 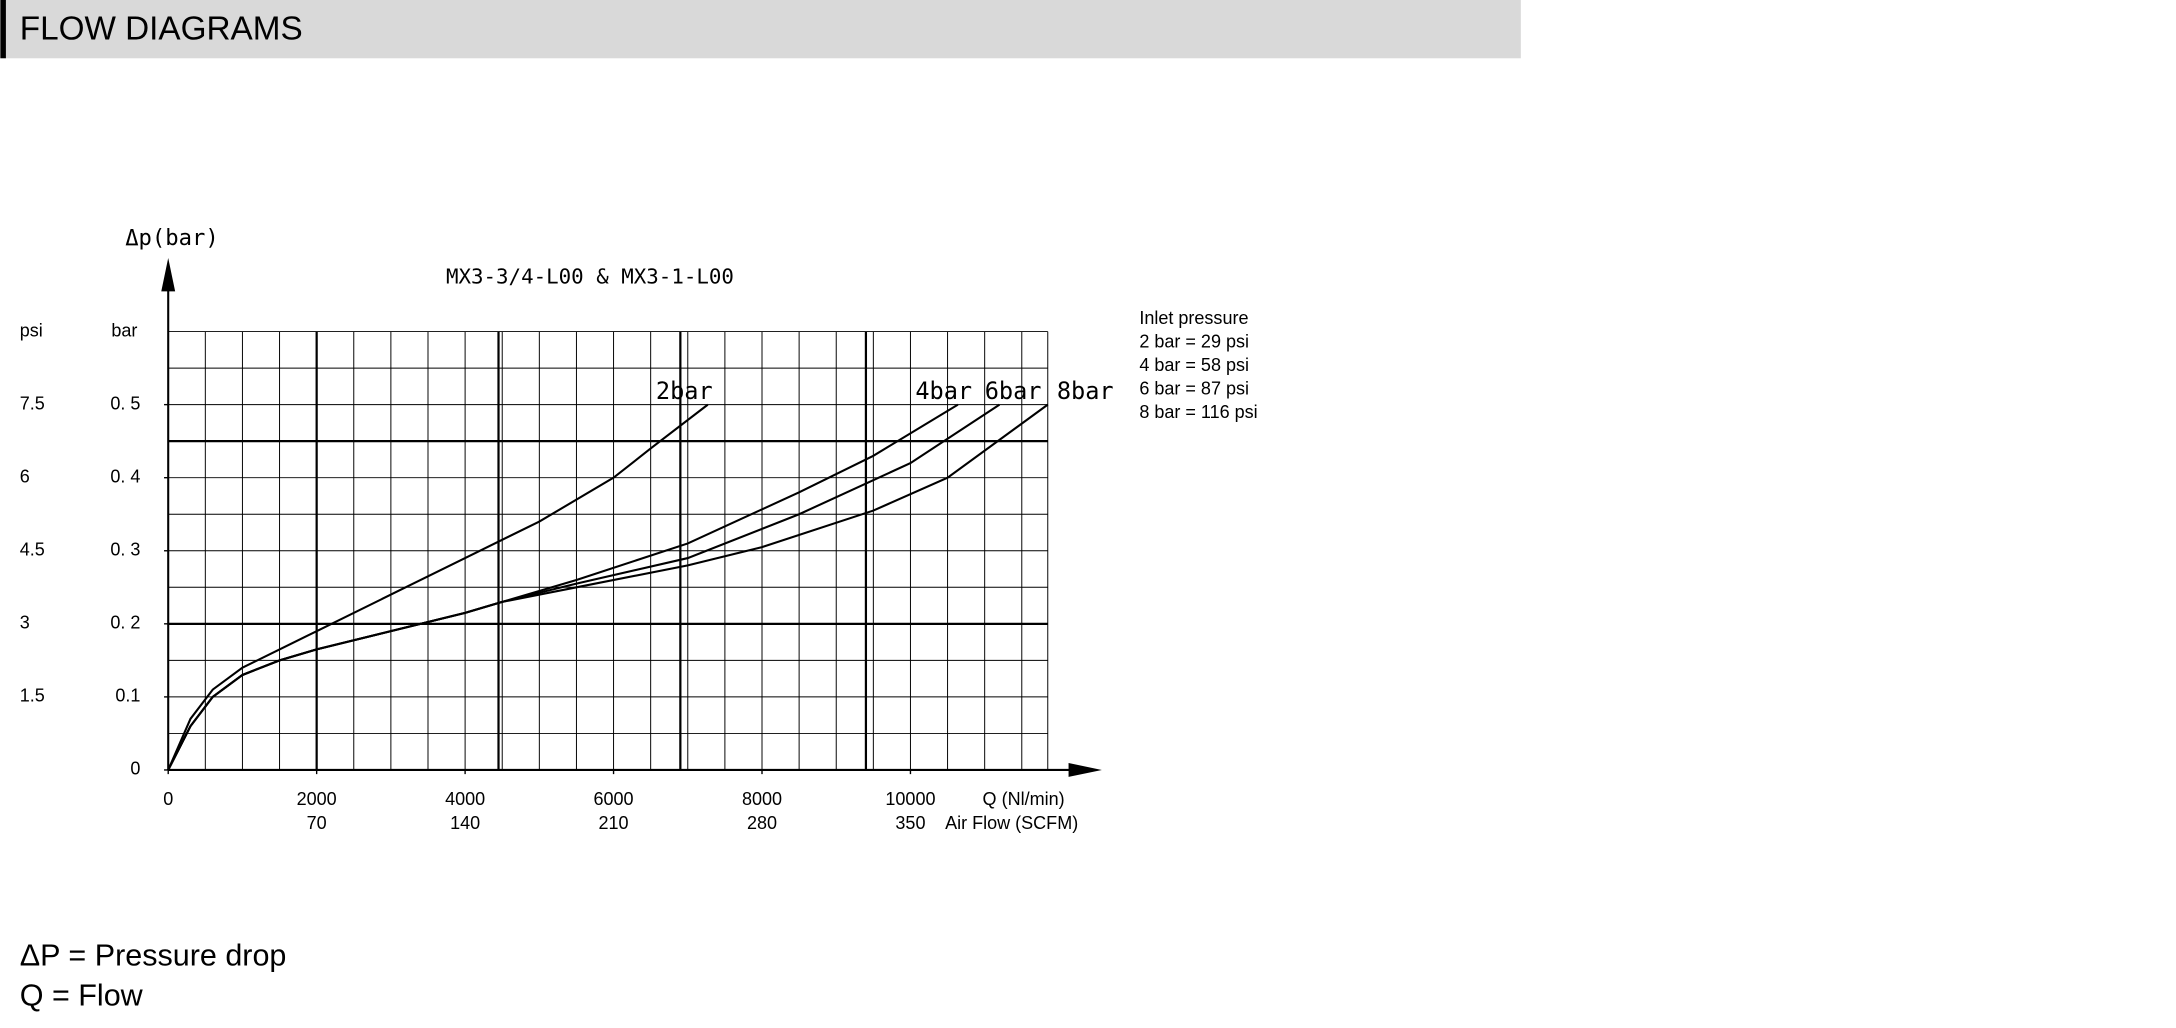 What do you see at coordinates (1013, 391) in the screenshot?
I see `curve-label: 6bar` at bounding box center [1013, 391].